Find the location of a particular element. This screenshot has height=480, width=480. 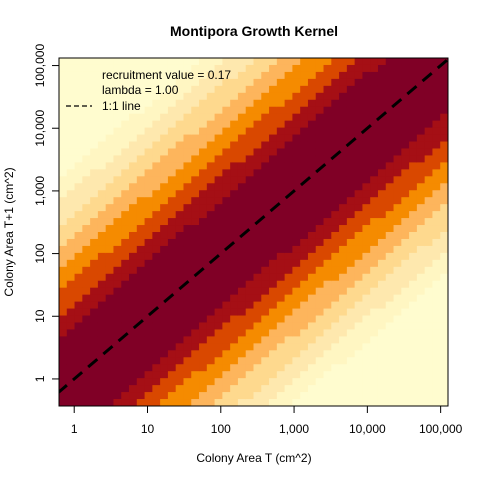

x-tick-label: 10 is located at coordinates (148, 429).